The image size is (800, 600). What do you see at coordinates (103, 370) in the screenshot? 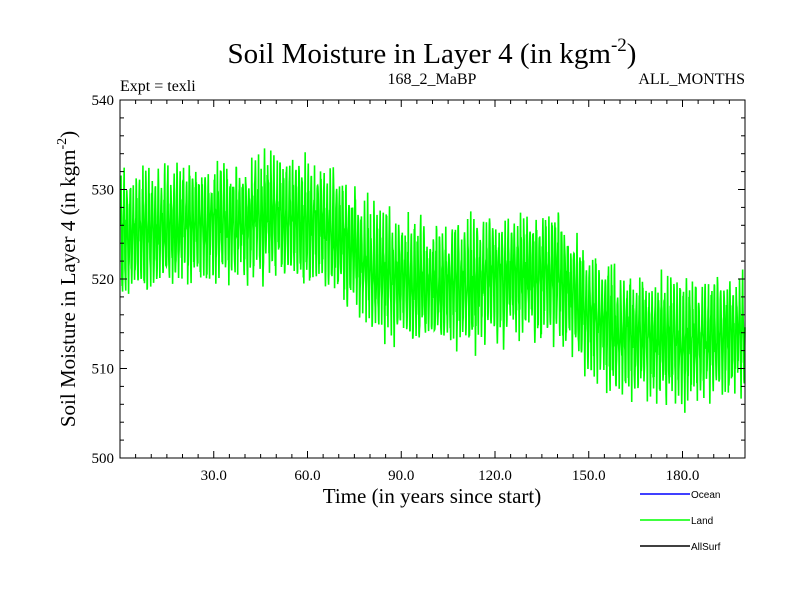
I see `y-tick-label: 510` at bounding box center [103, 370].